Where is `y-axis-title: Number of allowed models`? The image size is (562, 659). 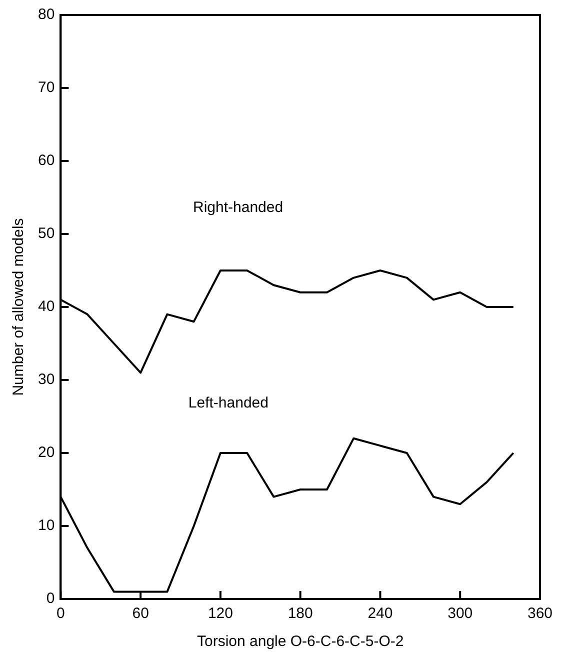
y-axis-title: Number of allowed models is located at coordinates (19, 307).